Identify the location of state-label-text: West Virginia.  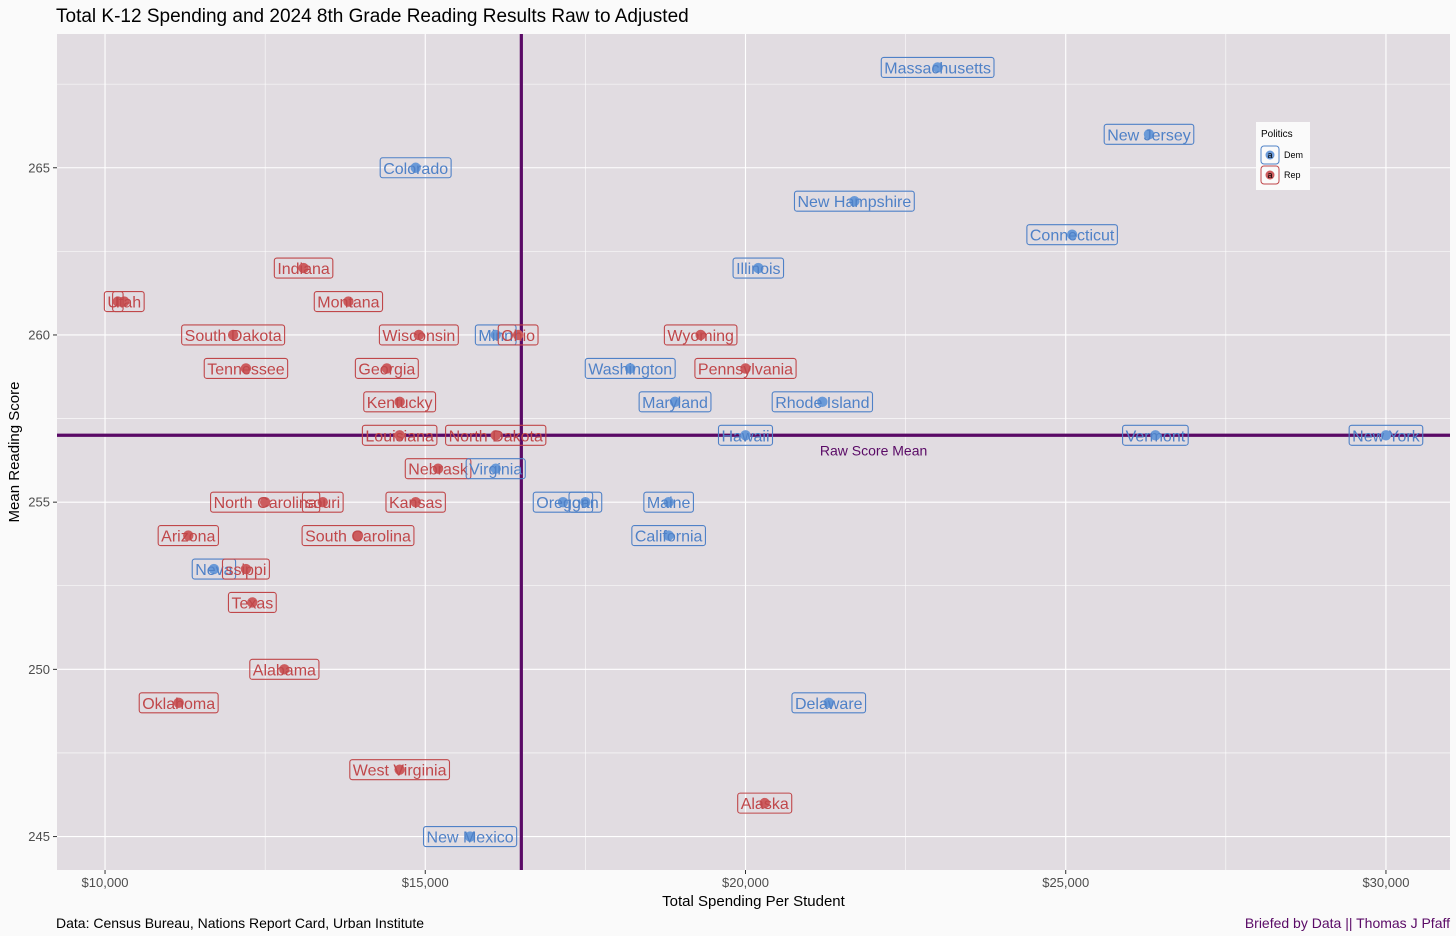
(400, 771).